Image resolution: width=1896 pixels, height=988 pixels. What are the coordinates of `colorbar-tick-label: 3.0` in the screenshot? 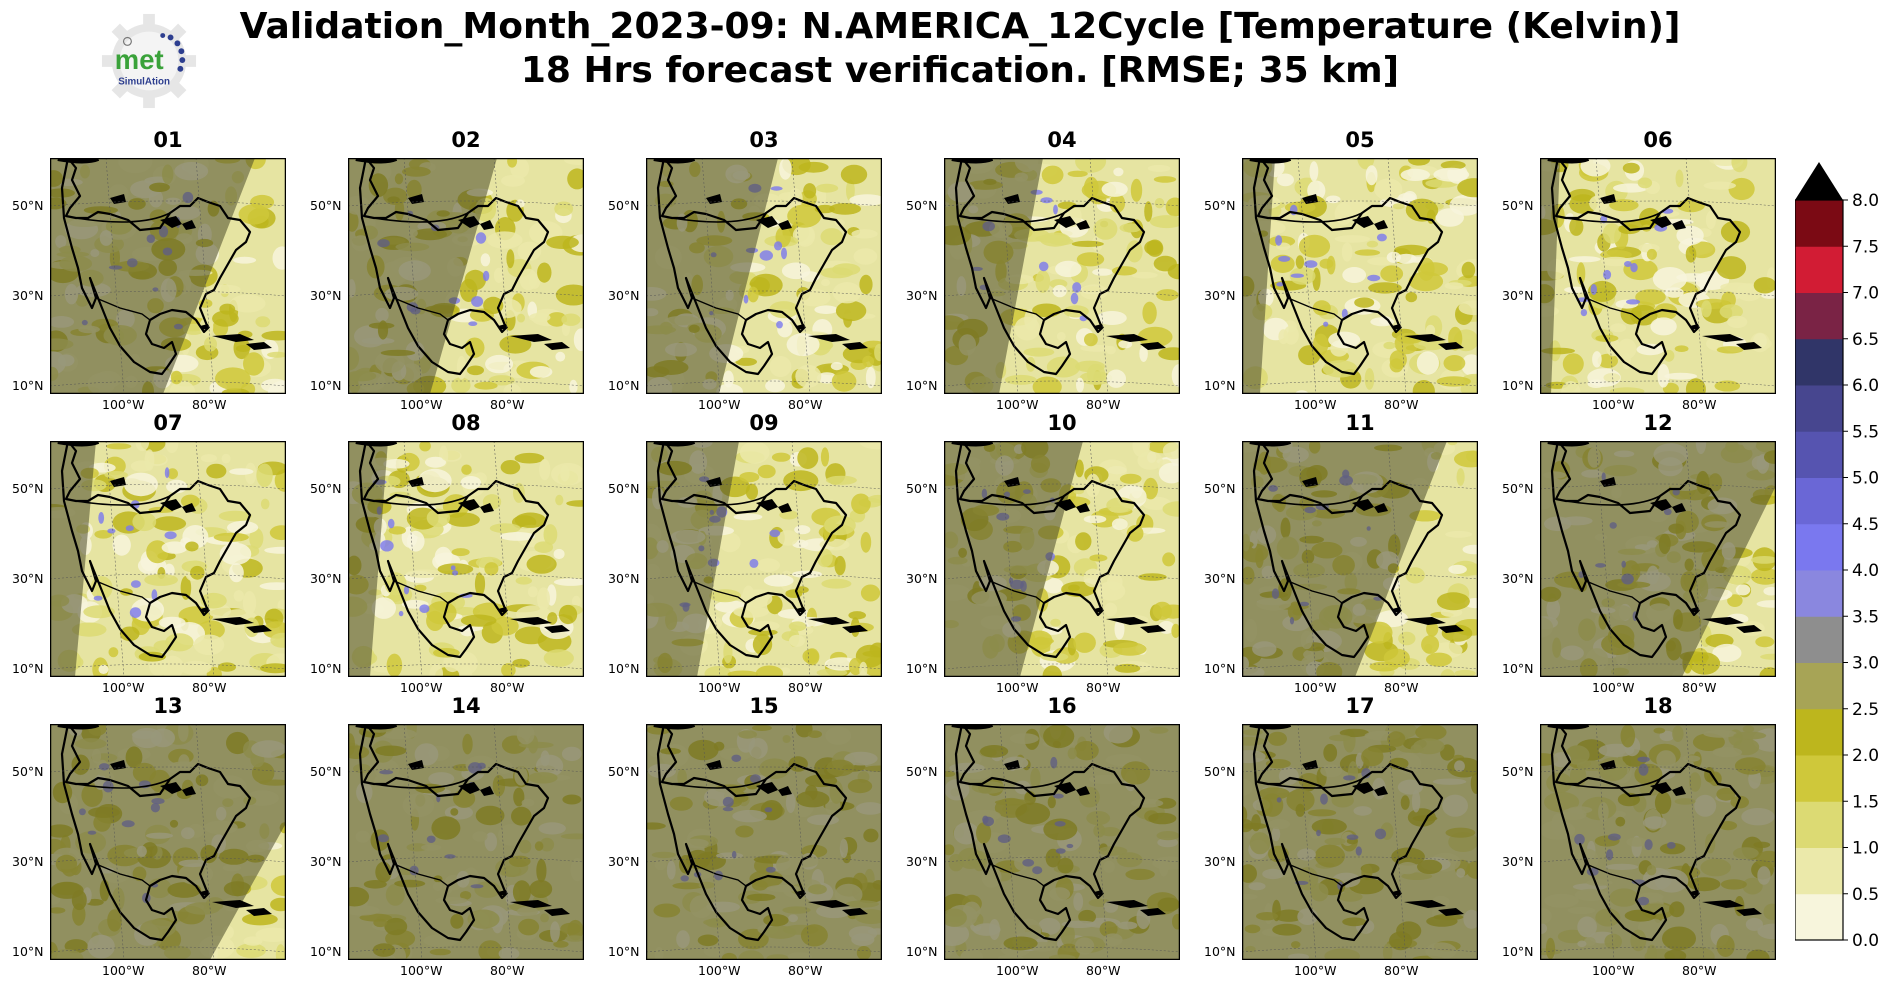 It's located at (1865, 664).